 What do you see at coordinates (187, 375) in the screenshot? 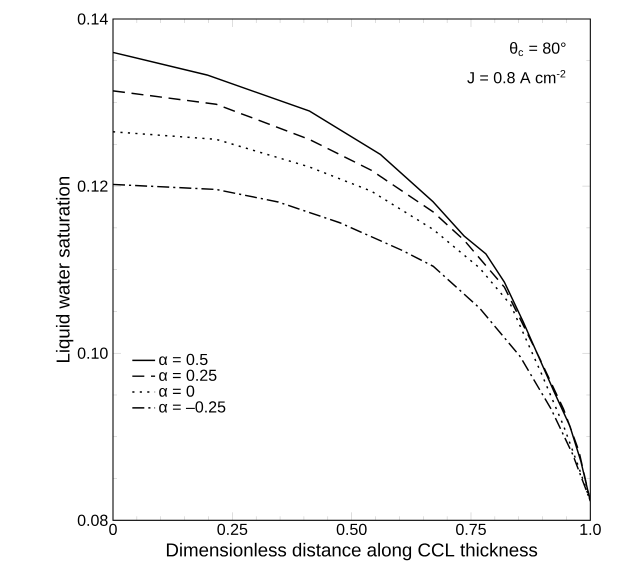
I see `legend-label: α = 0.25` at bounding box center [187, 375].